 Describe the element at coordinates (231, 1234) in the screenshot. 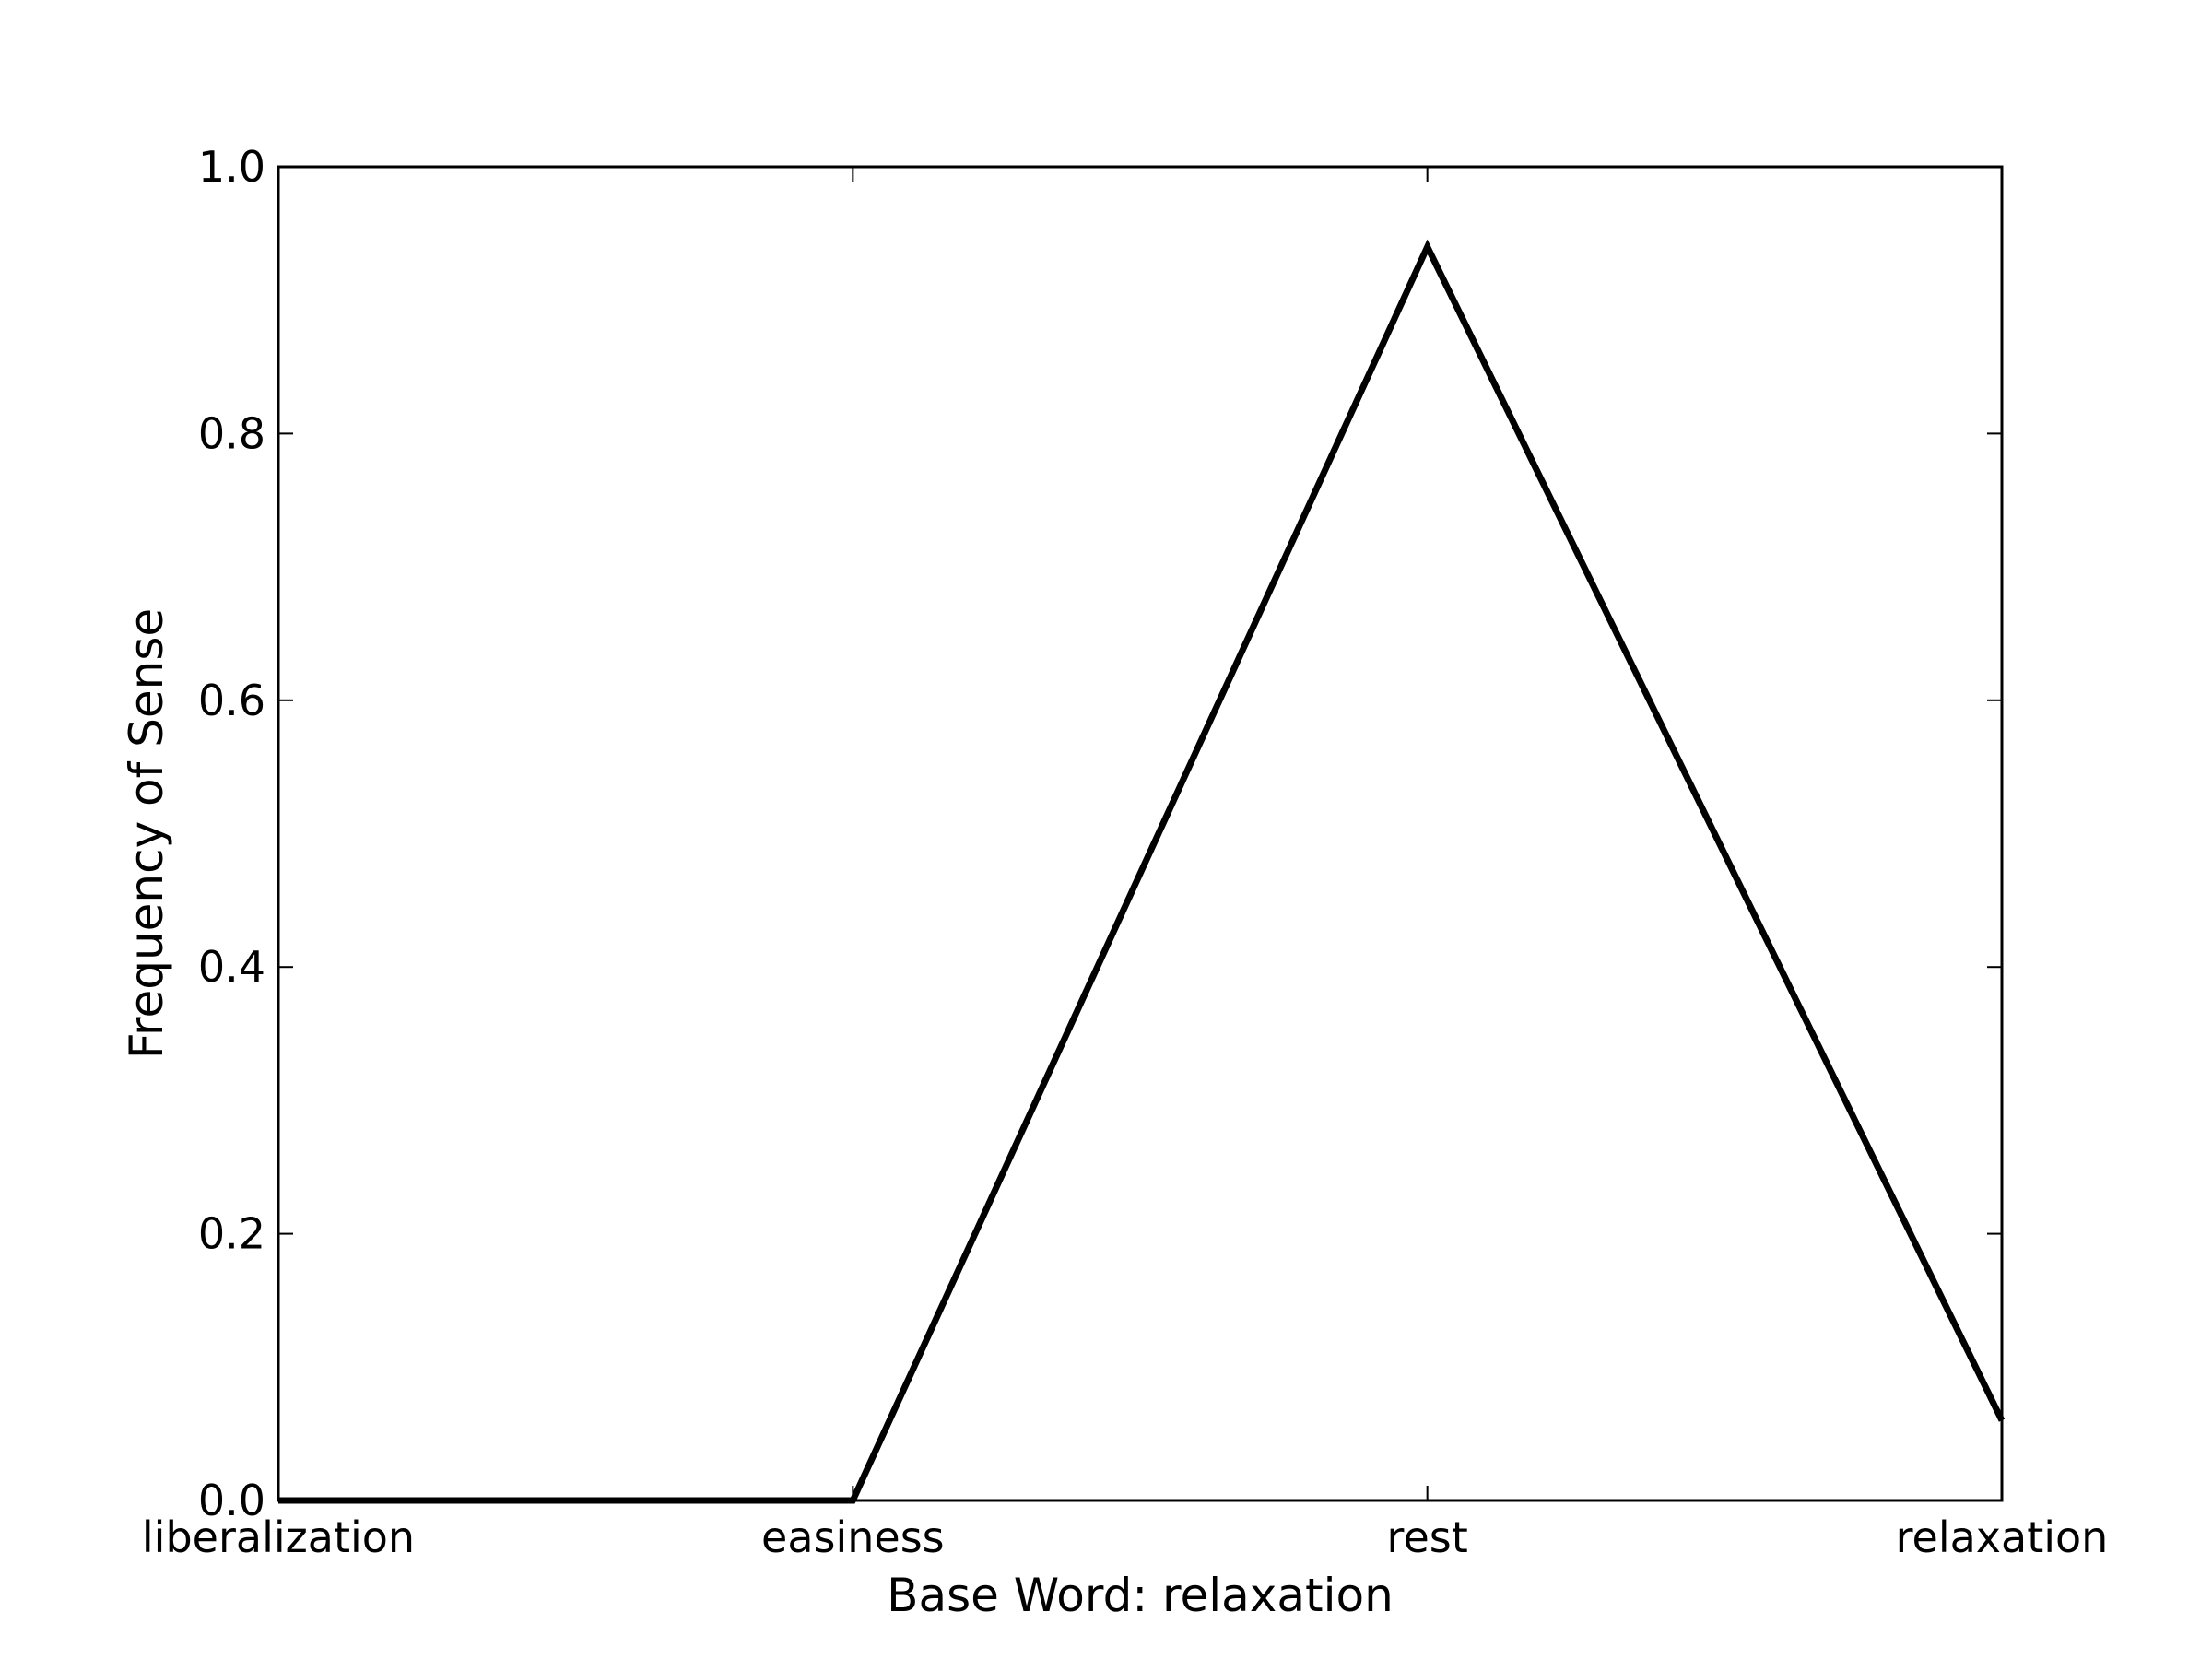

I see `y-tick-label: 0.2` at that location.